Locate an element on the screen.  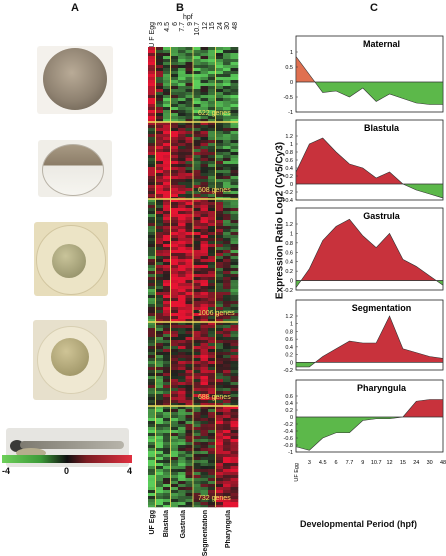
y-tick-label: 0.6 is located at coordinates (289, 161).